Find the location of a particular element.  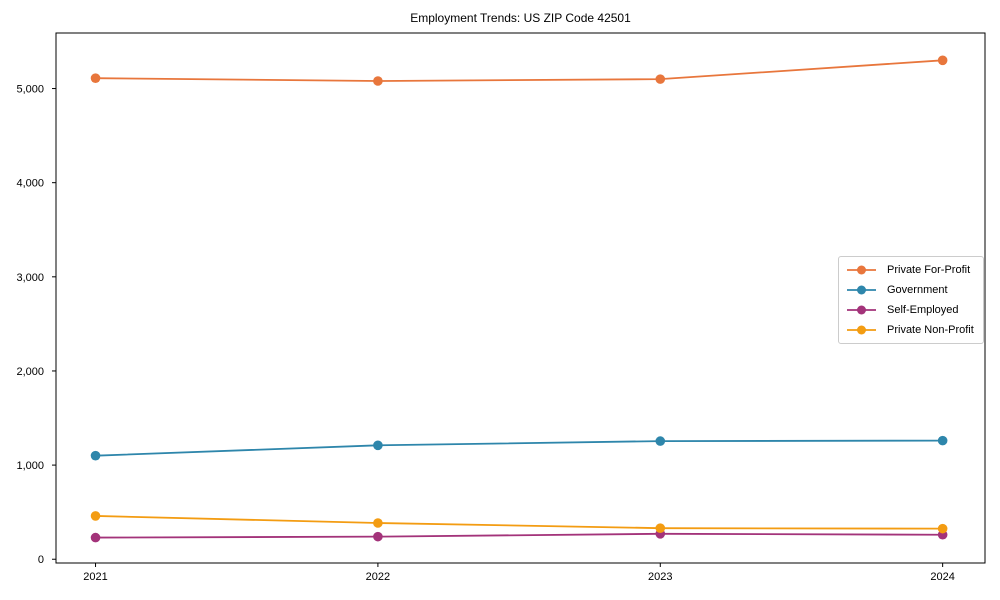

x-tick-label: 2024 is located at coordinates (942, 577).